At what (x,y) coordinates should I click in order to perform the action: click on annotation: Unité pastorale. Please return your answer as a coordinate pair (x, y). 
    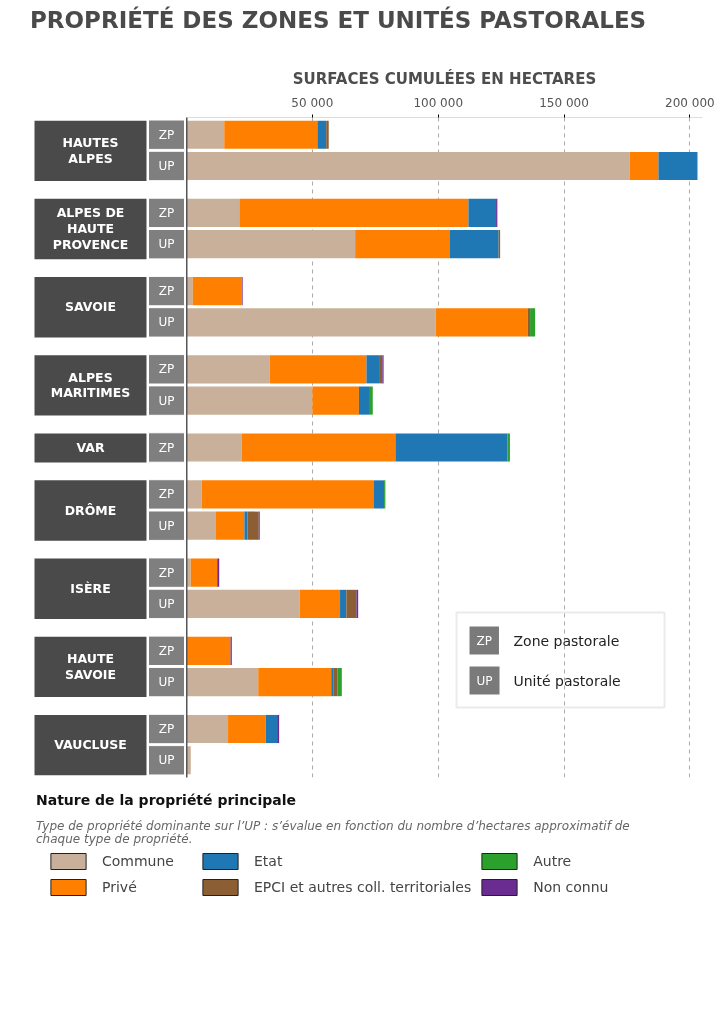
    Looking at the image, I should click on (567, 680).